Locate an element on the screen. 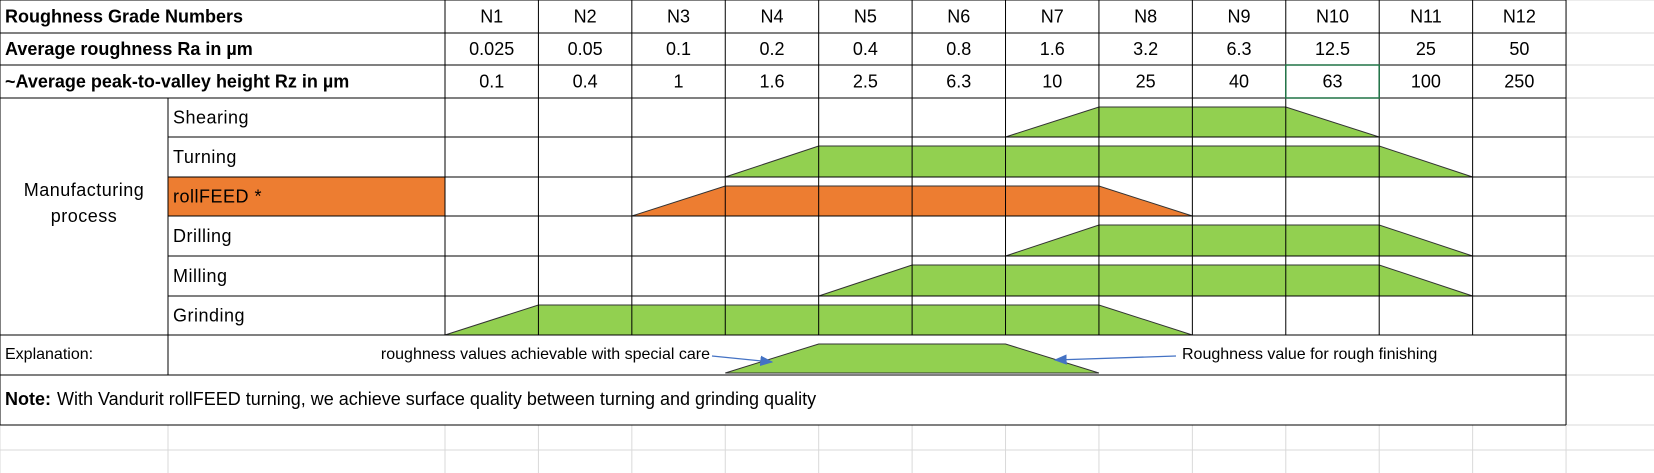 This screenshot has height=473, width=1654. cell-value: N9 is located at coordinates (1239, 16).